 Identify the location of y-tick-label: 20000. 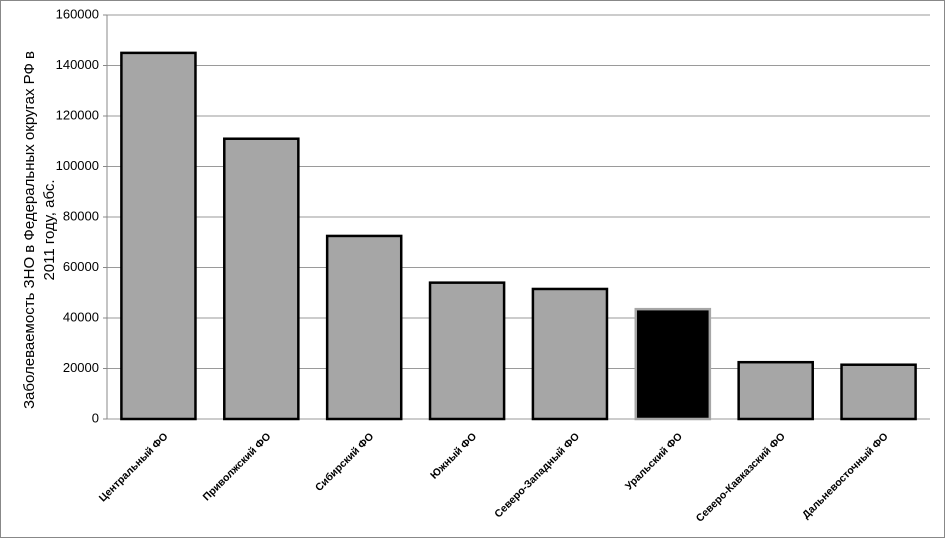
(81, 367).